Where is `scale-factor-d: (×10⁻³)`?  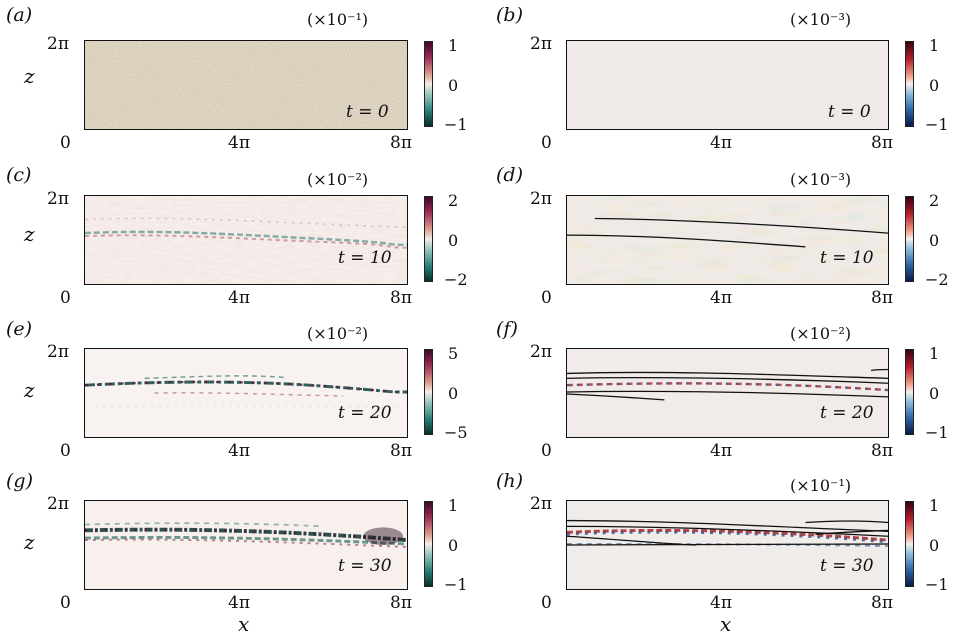 scale-factor-d: (×10⁻³) is located at coordinates (821, 179).